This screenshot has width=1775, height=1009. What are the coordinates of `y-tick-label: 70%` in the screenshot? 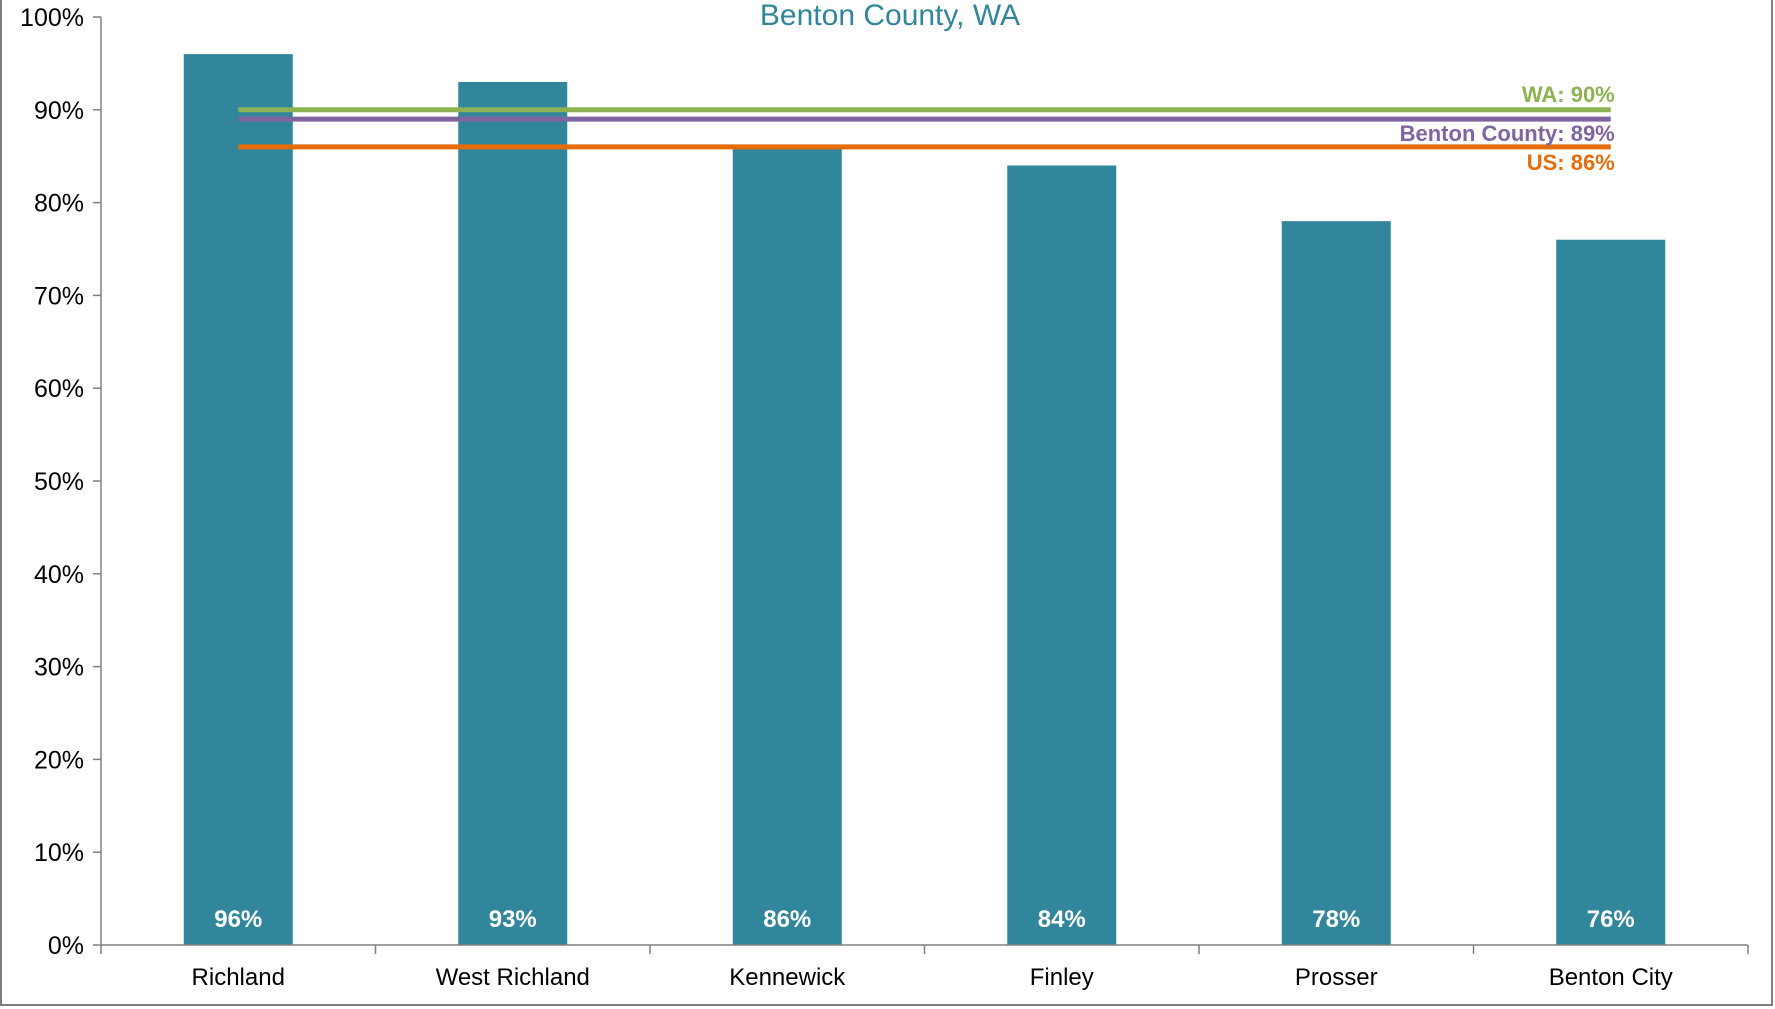 It's located at (59, 296).